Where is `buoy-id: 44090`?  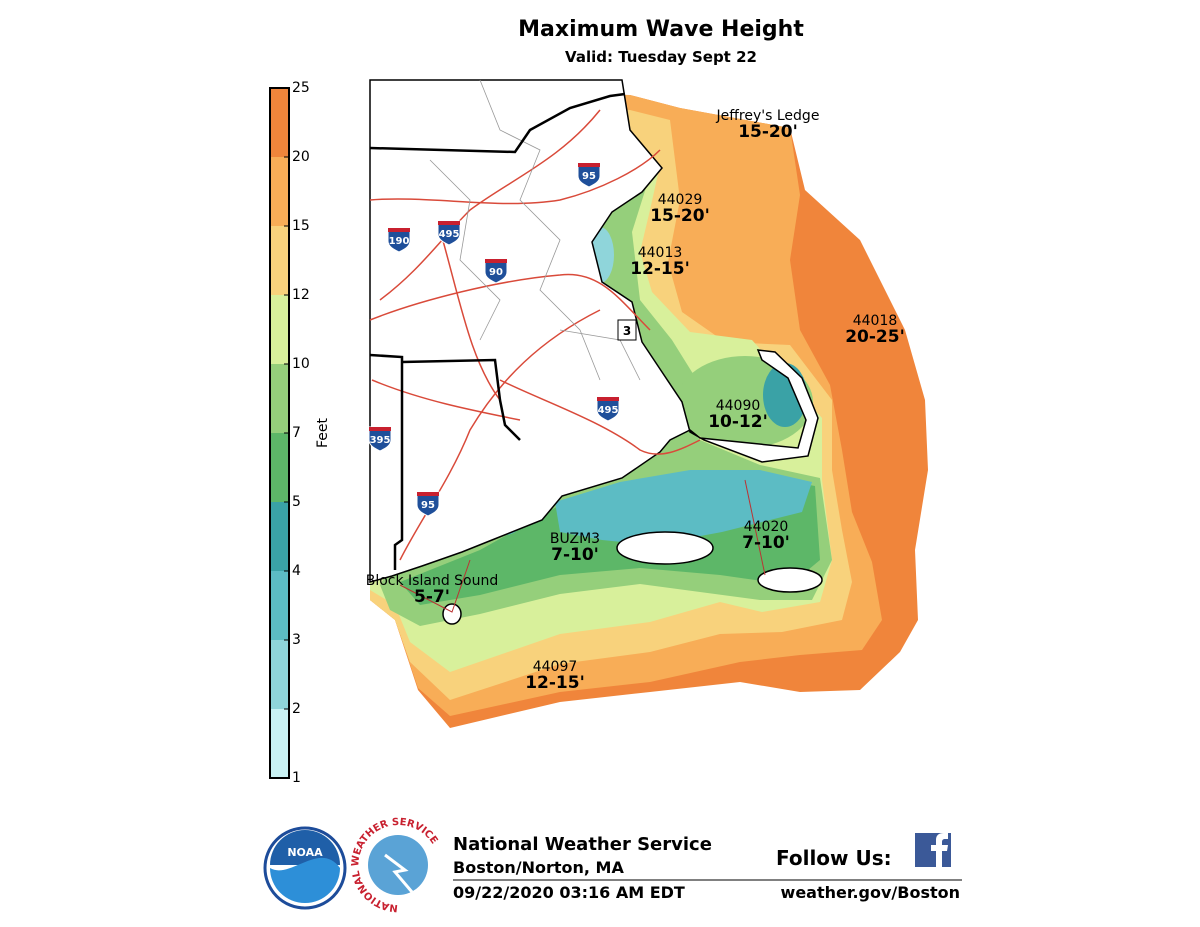
buoy-id: 44090 is located at coordinates (738, 406).